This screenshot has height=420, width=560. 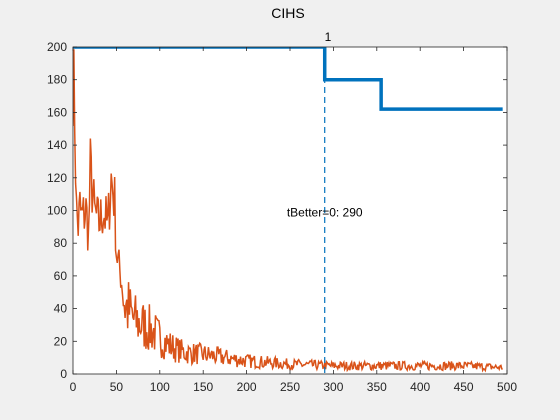 I want to click on y-tick-label: 40, so click(x=61, y=309).